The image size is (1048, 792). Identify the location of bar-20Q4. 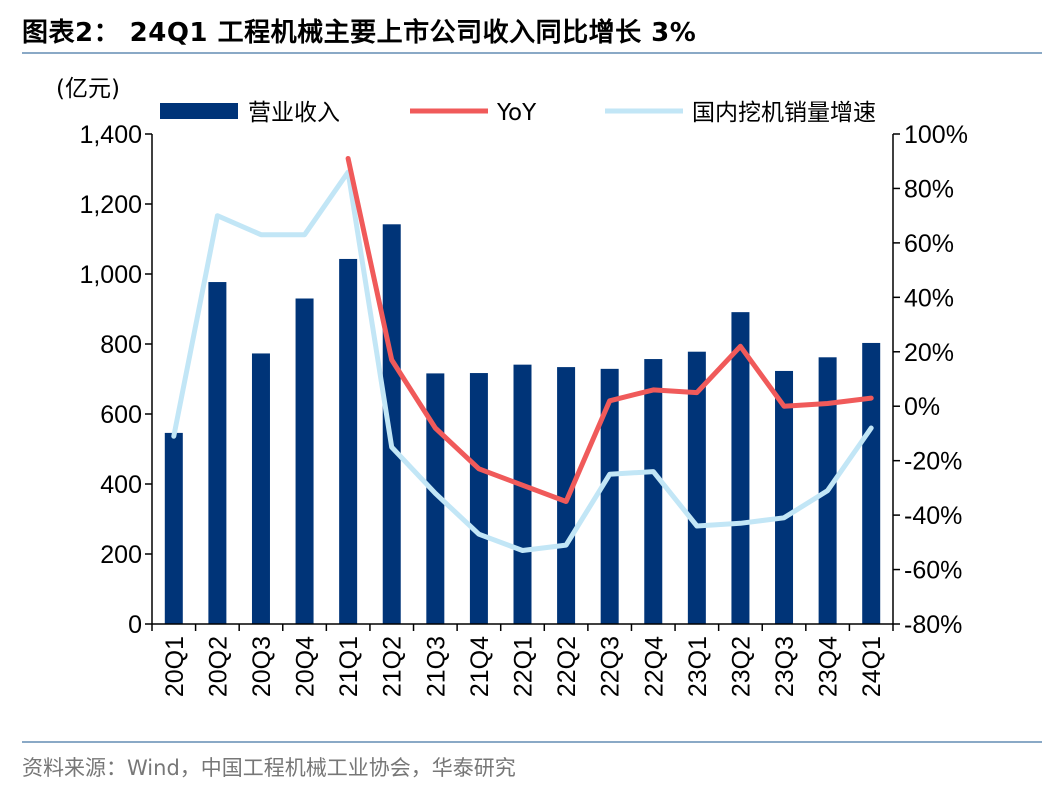
(304, 461).